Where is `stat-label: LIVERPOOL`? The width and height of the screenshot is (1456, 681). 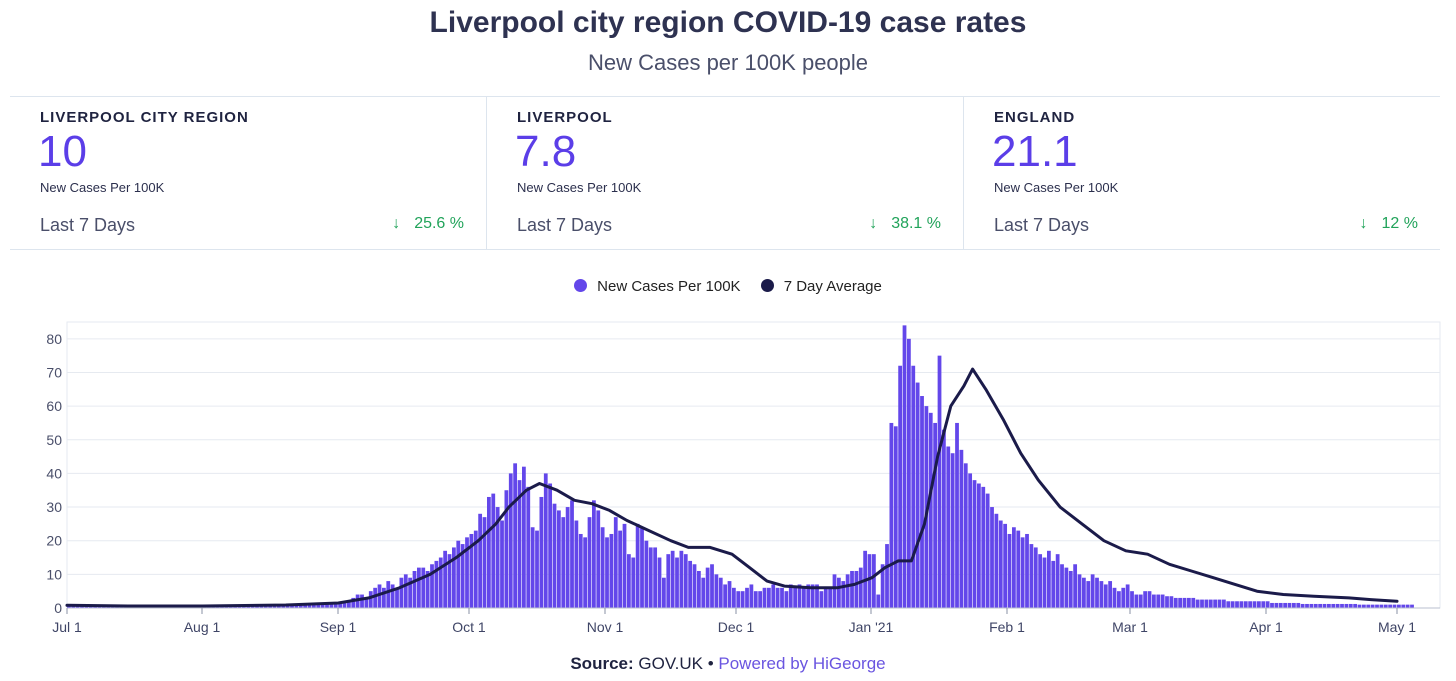
stat-label: LIVERPOOL is located at coordinates (565, 117).